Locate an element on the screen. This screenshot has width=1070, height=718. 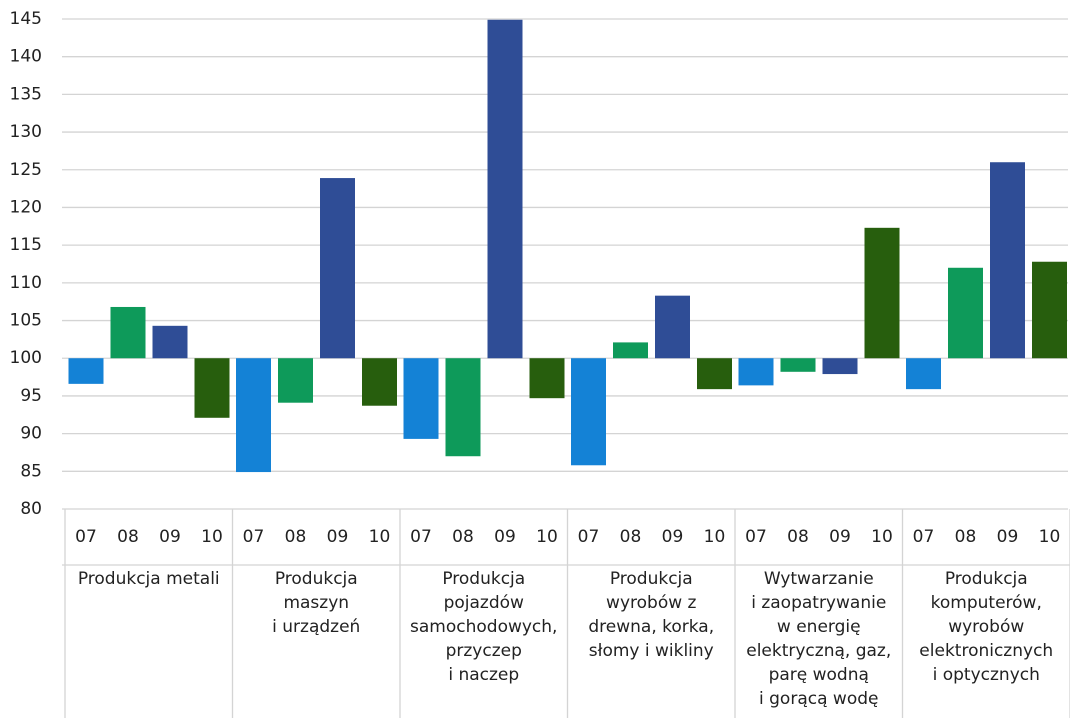
y-tick-label: 140 is located at coordinates (26, 57).